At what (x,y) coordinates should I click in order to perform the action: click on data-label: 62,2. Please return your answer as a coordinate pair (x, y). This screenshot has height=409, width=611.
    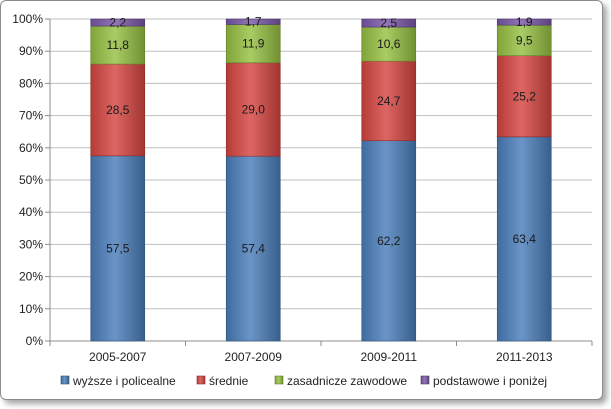
    Looking at the image, I should click on (389, 241).